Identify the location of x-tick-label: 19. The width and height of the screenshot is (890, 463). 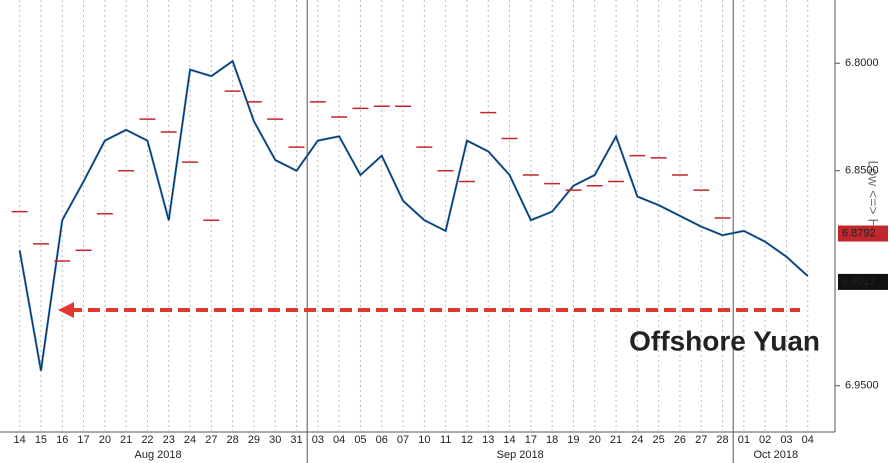
(573, 440).